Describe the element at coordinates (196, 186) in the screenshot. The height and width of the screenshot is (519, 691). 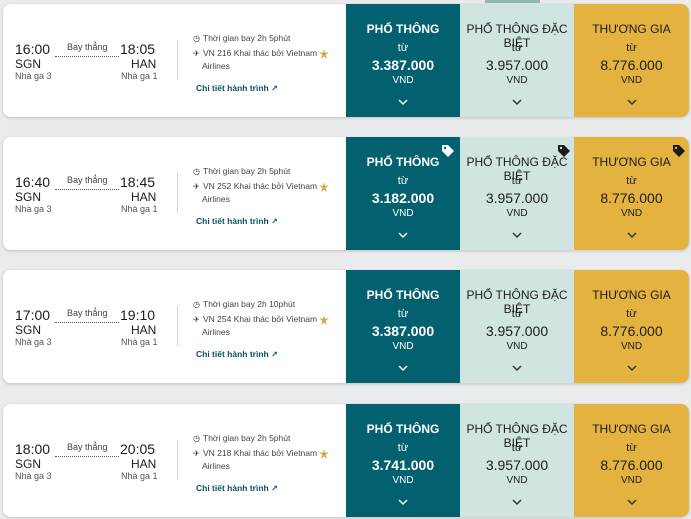
I see `plane-icon: ✈` at that location.